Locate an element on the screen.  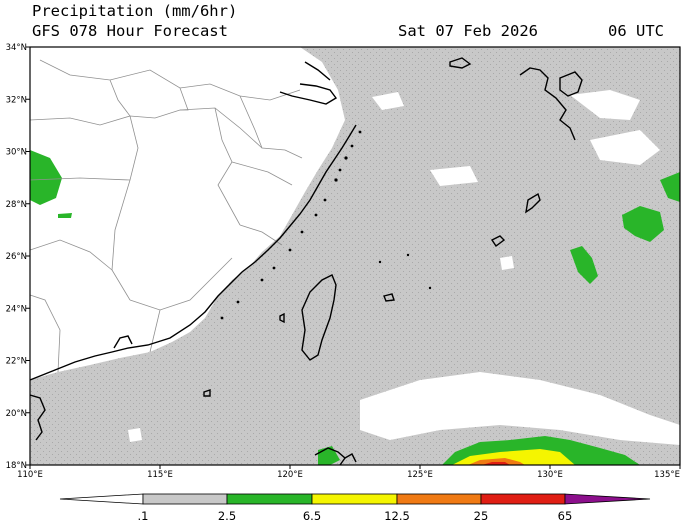
lon-tick-label: 115°E is located at coordinates (160, 475).